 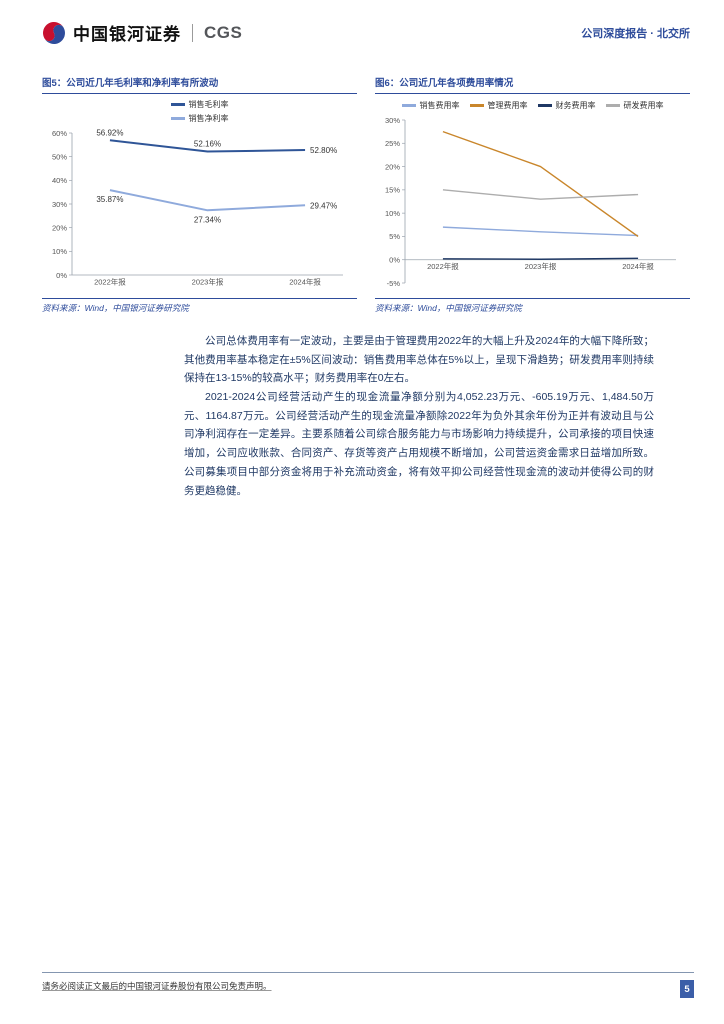 What do you see at coordinates (575, 105) in the screenshot?
I see `legend-label: 财务费用率` at bounding box center [575, 105].